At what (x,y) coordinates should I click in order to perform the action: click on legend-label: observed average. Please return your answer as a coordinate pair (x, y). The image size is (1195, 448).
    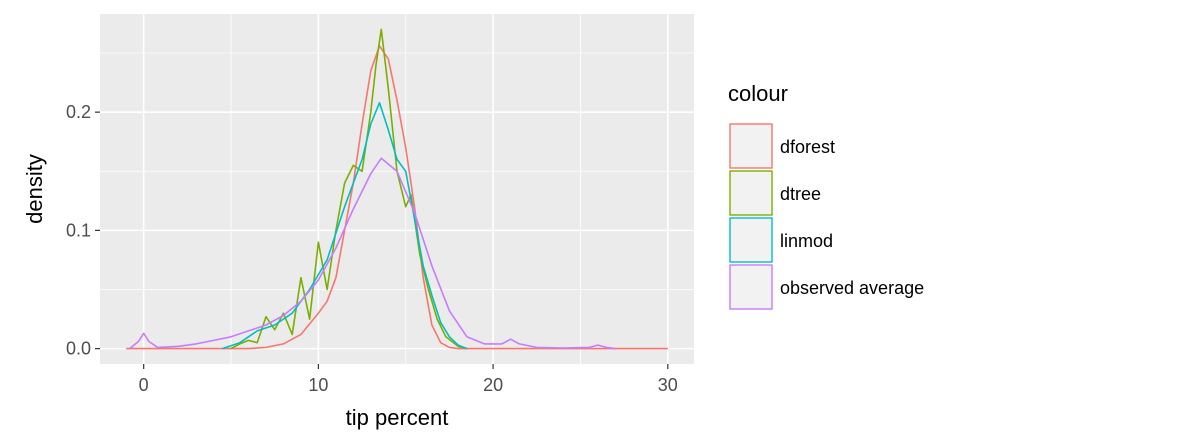
    Looking at the image, I should click on (852, 288).